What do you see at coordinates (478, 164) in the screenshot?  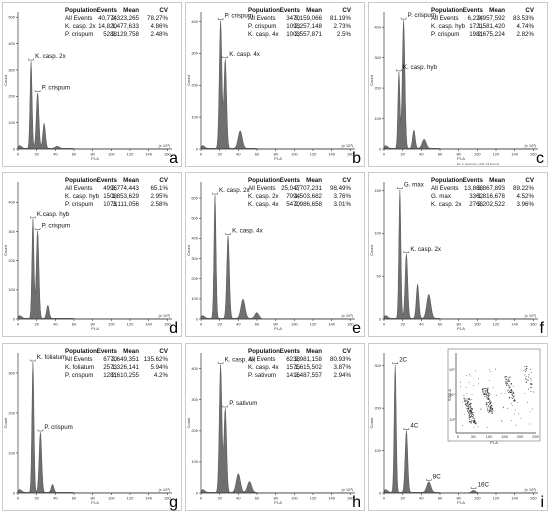 I see `panel-header-note: tile 1: specimen_001: All Events` at bounding box center [478, 164].